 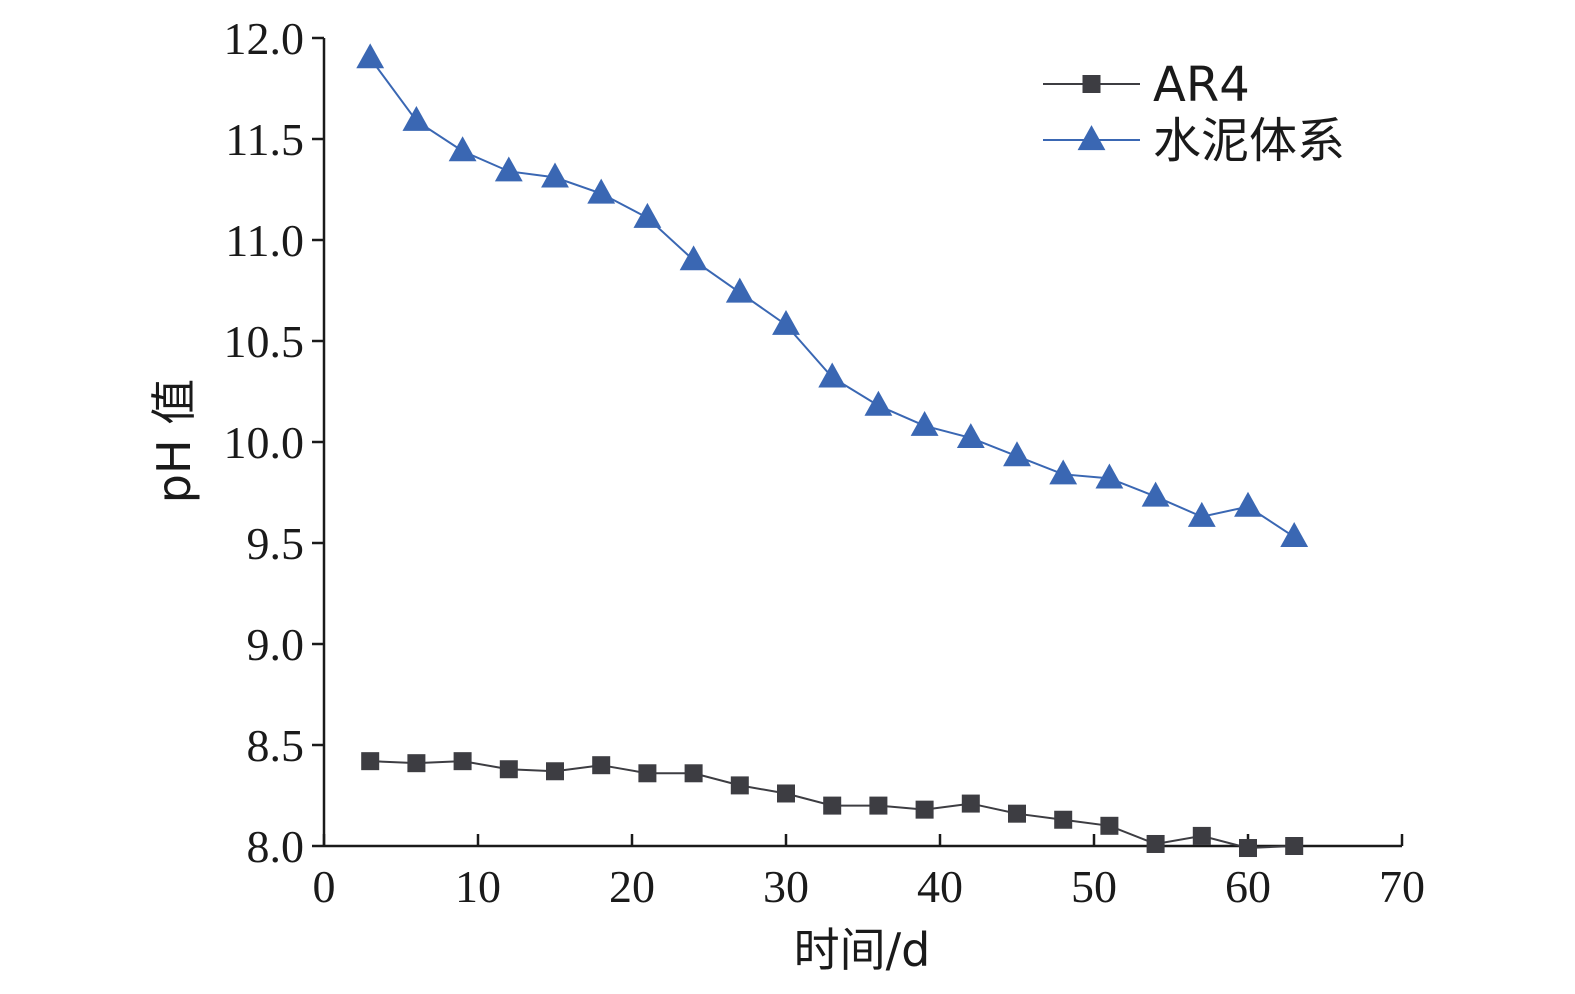 I want to click on x-axis-title: 时间/d, so click(x=862, y=950).